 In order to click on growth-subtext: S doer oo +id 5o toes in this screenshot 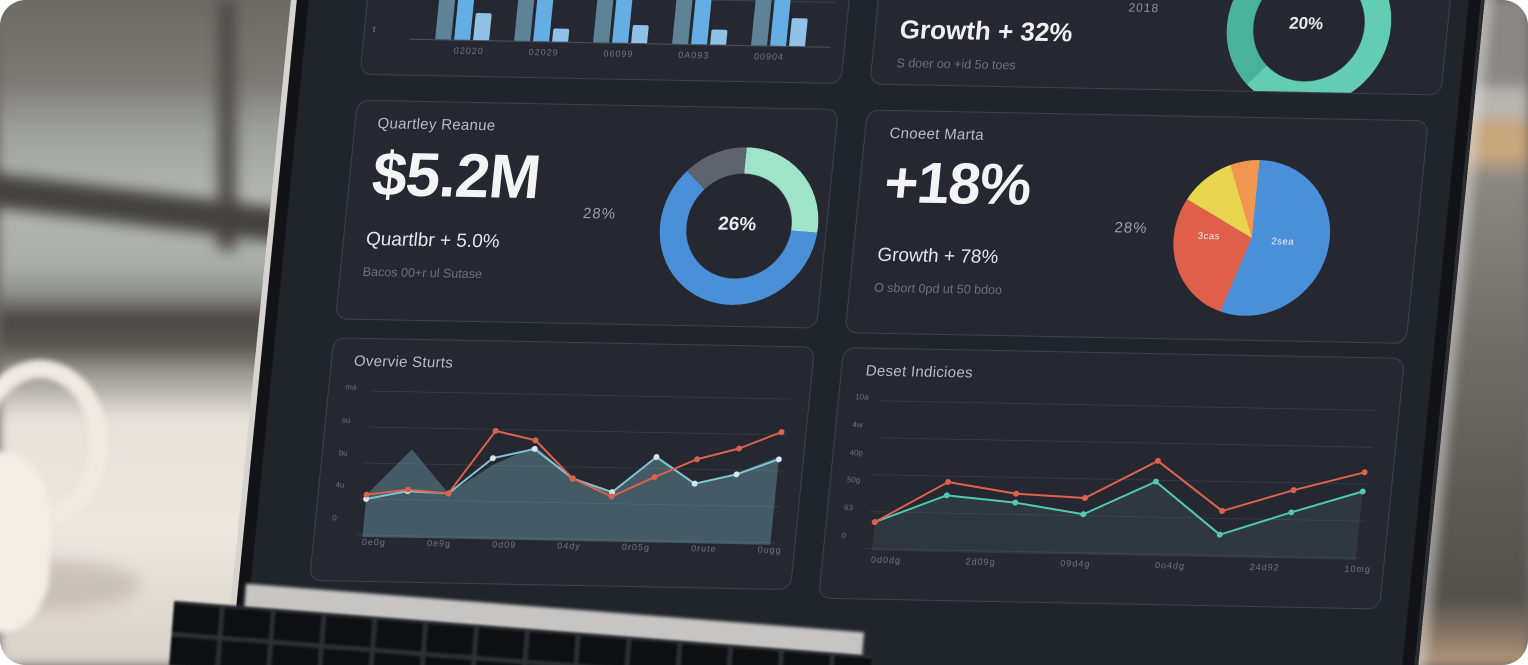, I will do `click(956, 64)`.